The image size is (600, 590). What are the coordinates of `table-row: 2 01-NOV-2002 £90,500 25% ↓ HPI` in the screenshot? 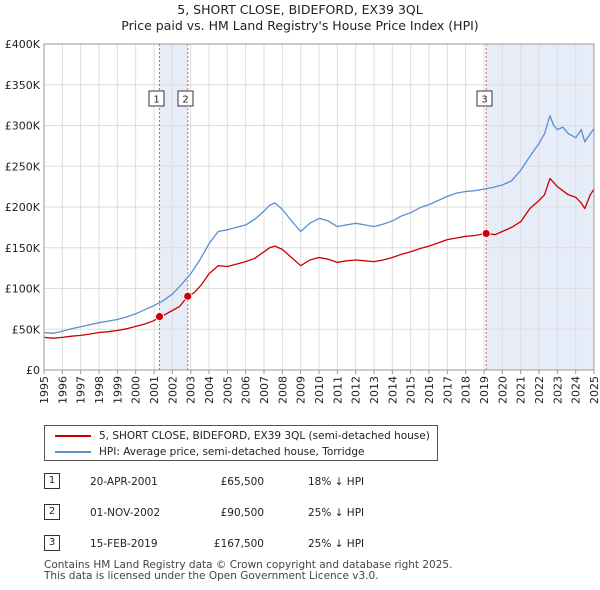 It's located at (214, 513).